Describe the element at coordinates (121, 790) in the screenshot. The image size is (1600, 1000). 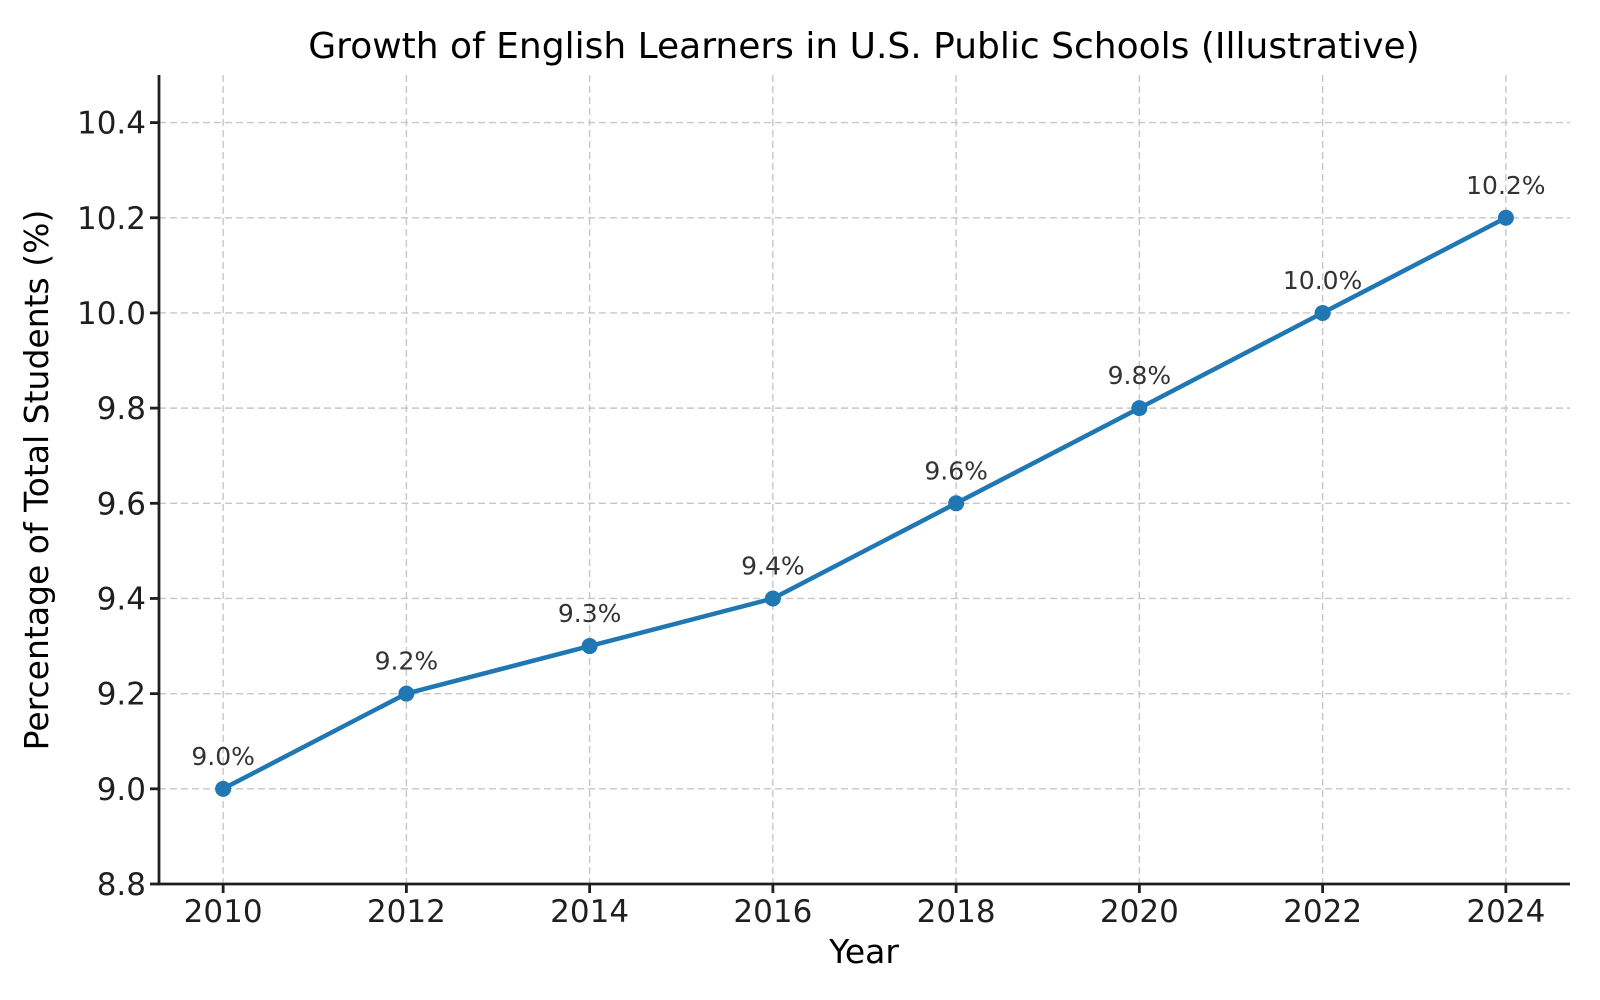
I see `y-tick-label: 9.0` at that location.